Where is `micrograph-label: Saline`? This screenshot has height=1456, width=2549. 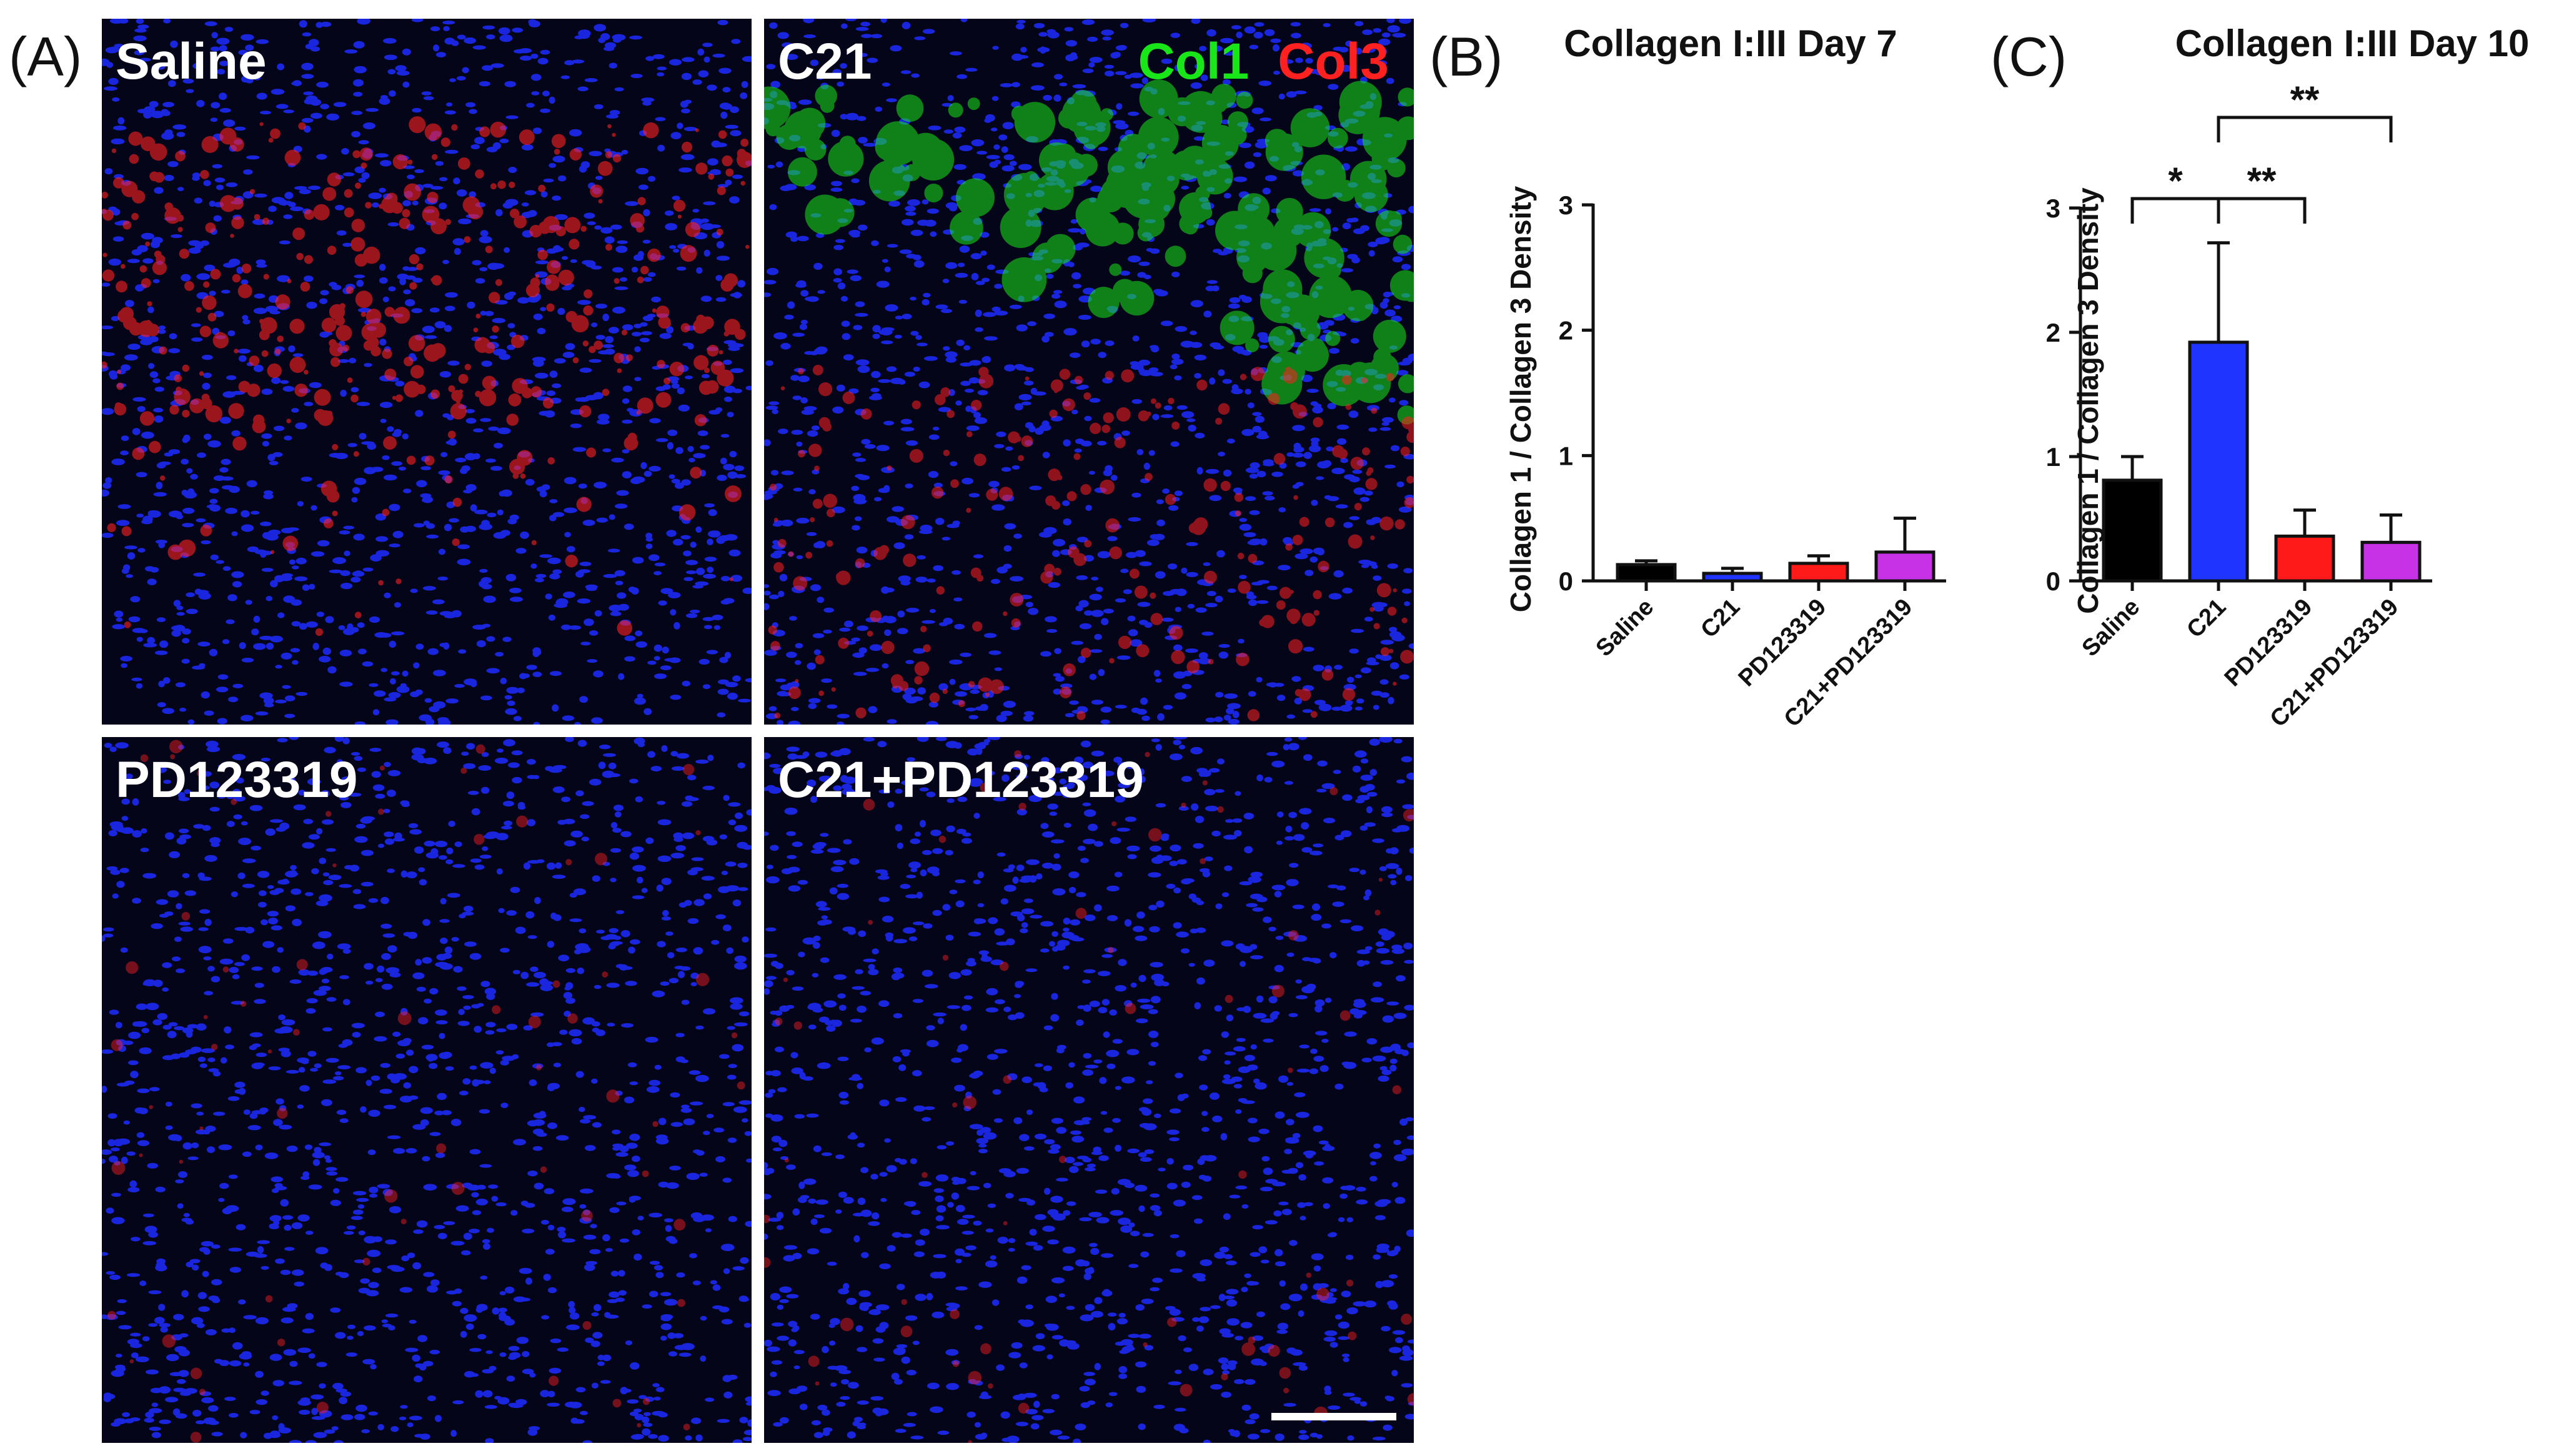
micrograph-label: Saline is located at coordinates (191, 62).